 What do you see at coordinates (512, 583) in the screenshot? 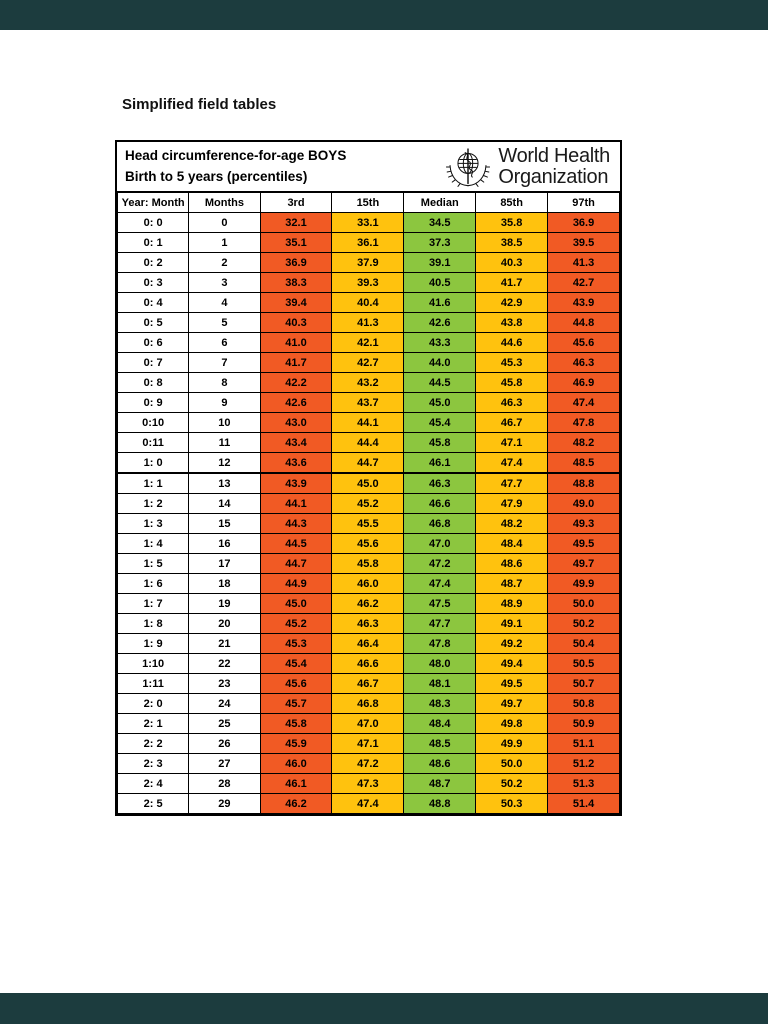
I see `cell-p85: 48.7` at bounding box center [512, 583].